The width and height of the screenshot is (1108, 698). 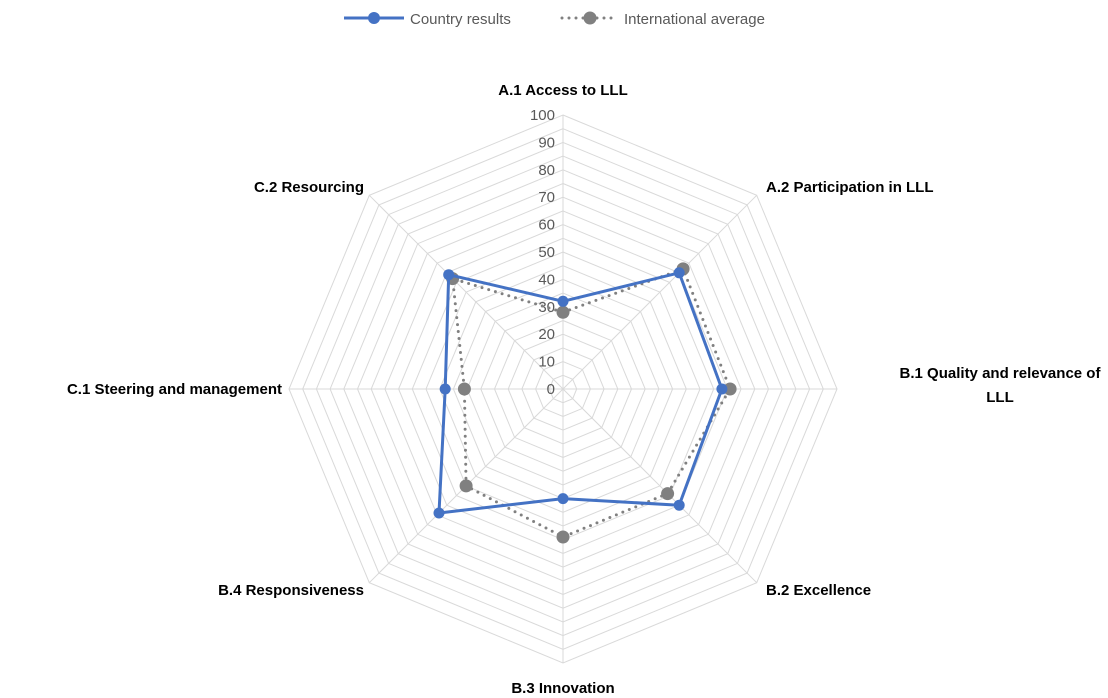 I want to click on tick-label-40: 40, so click(x=546, y=279).